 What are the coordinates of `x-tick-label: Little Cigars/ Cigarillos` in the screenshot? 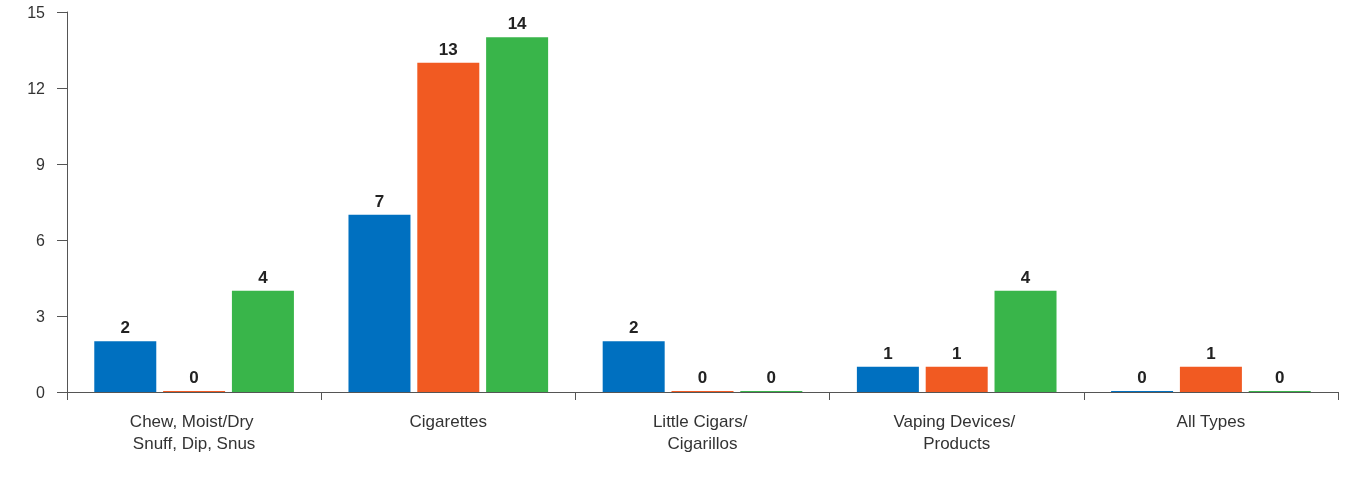 It's located at (702, 432).